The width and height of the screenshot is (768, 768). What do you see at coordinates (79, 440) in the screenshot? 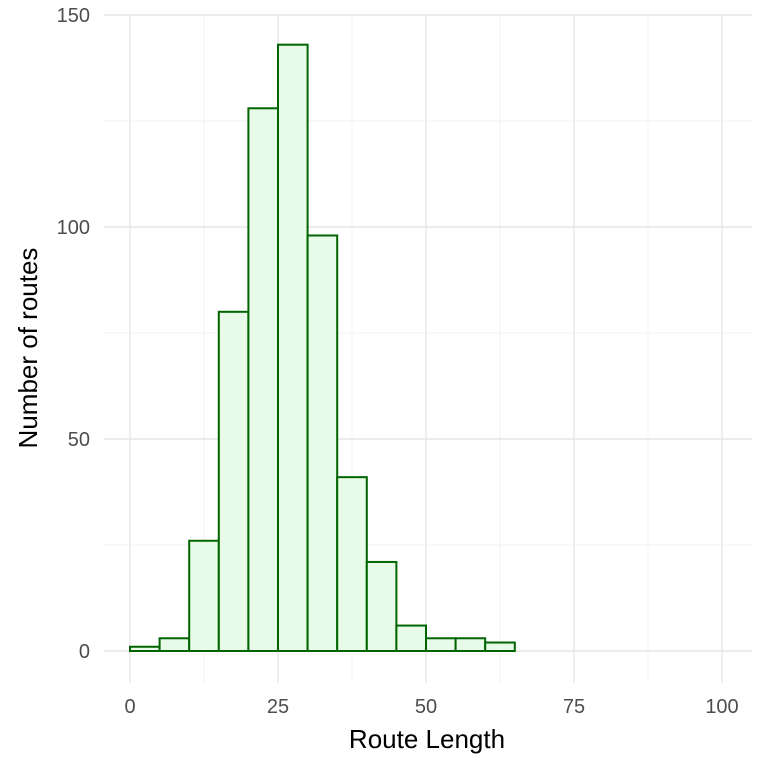
I see `y-tick-label: 50` at bounding box center [79, 440].